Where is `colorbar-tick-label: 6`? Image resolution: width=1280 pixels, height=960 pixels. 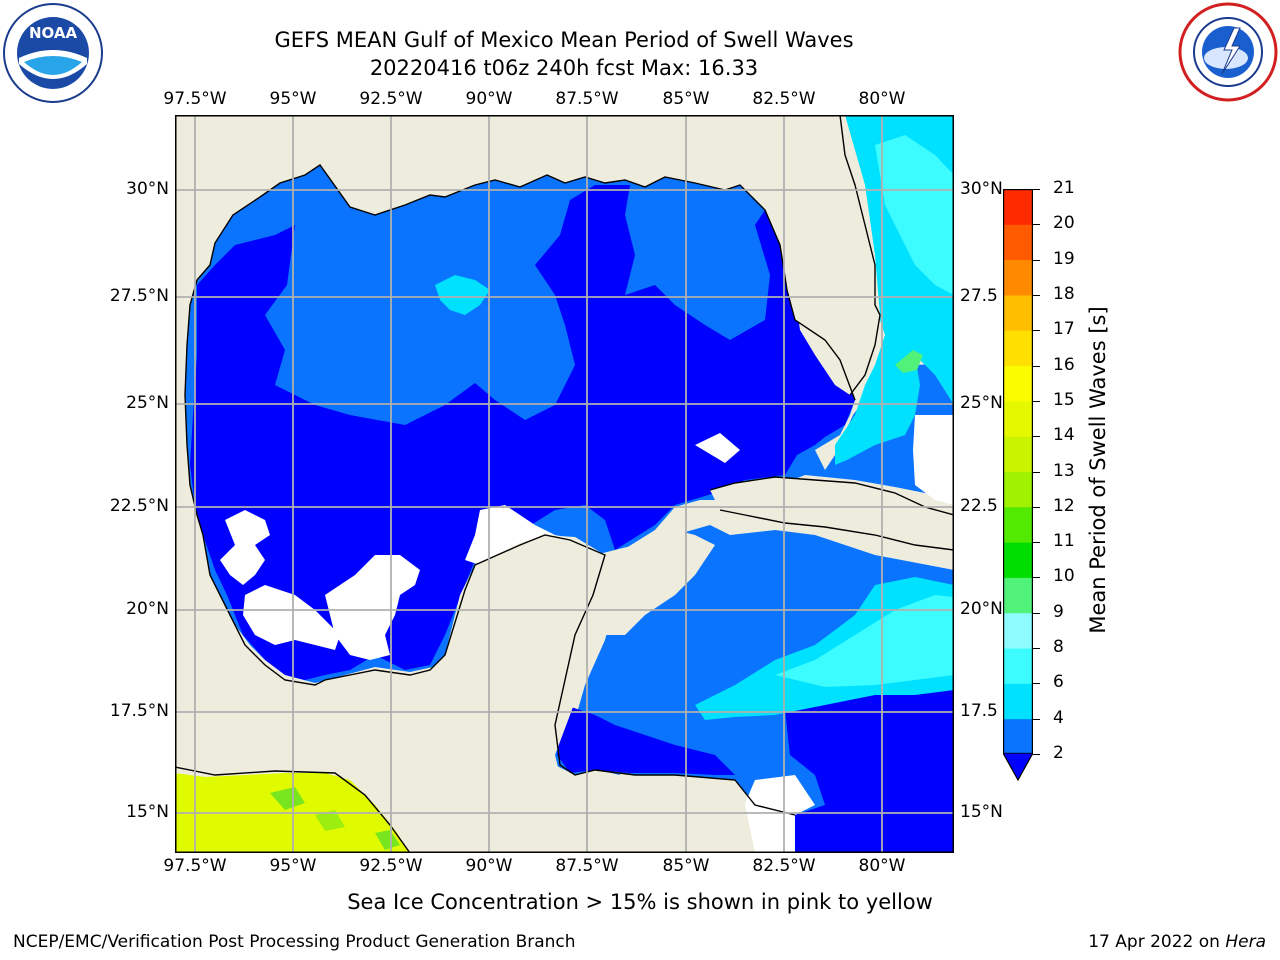
colorbar-tick-label: 6 is located at coordinates (1058, 682).